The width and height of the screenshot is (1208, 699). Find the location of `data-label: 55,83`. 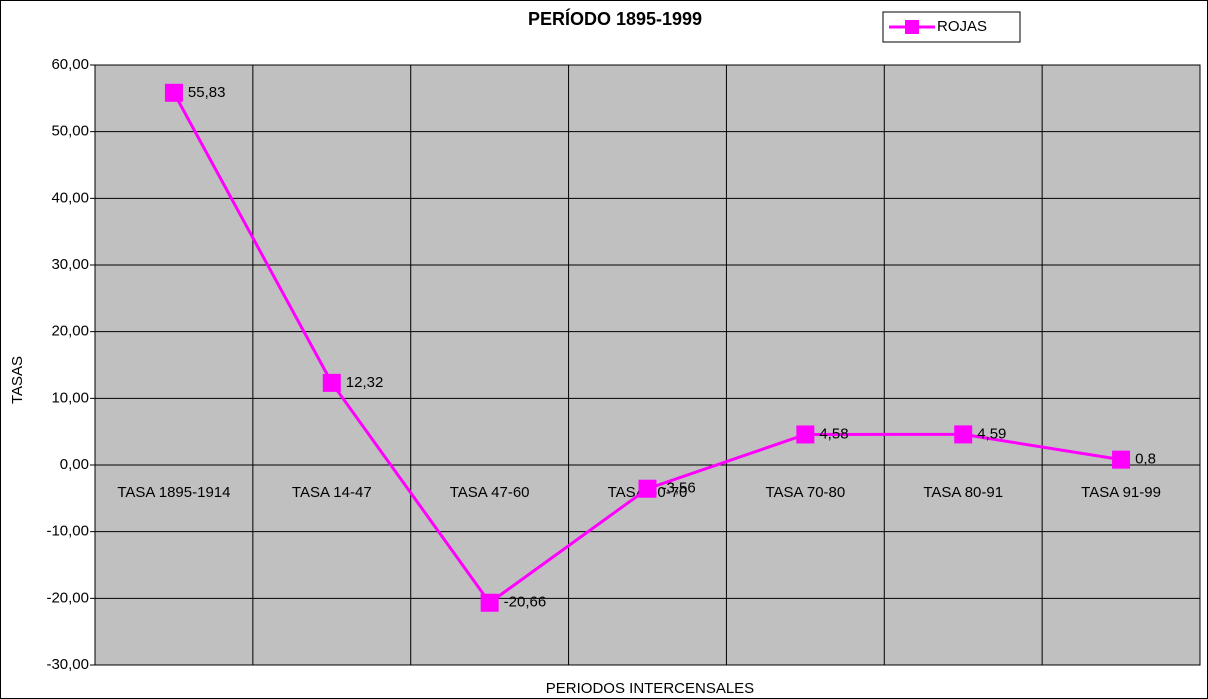

data-label: 55,83 is located at coordinates (207, 92).